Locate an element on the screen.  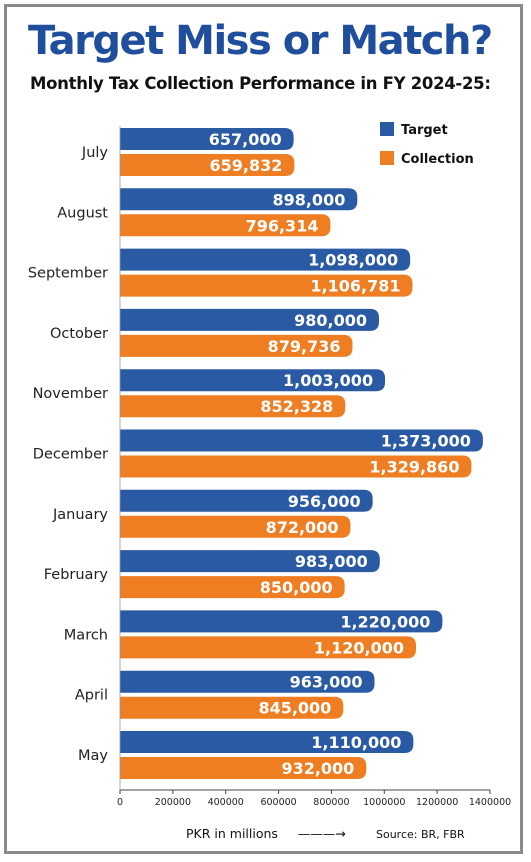
month-group: August 898,000 796,314 is located at coordinates (207, 212).